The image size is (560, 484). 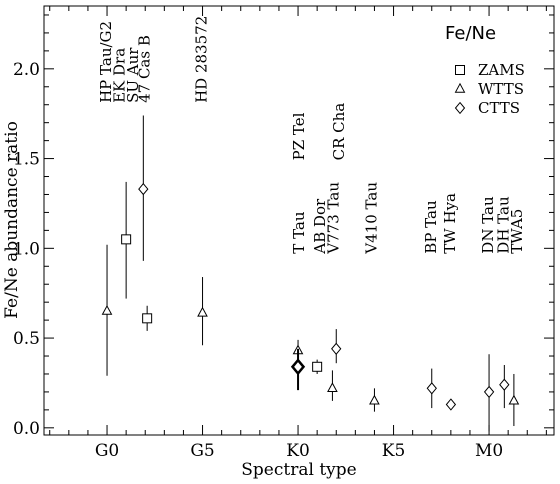 I want to click on star-annotation: T Tau, so click(x=299, y=232).